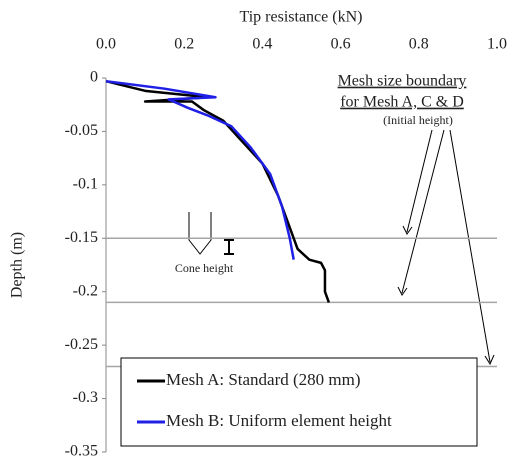  I want to click on legend-label: Mesh B: Uniform element height, so click(279, 420).